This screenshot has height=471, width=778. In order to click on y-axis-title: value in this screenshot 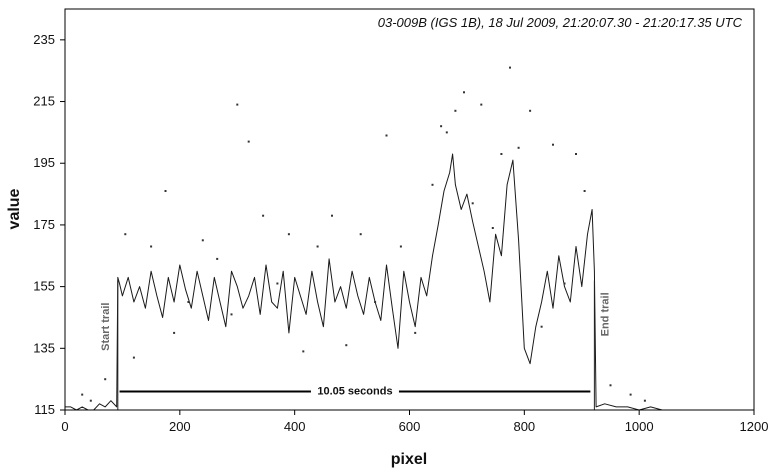, I will do `click(14, 208)`.